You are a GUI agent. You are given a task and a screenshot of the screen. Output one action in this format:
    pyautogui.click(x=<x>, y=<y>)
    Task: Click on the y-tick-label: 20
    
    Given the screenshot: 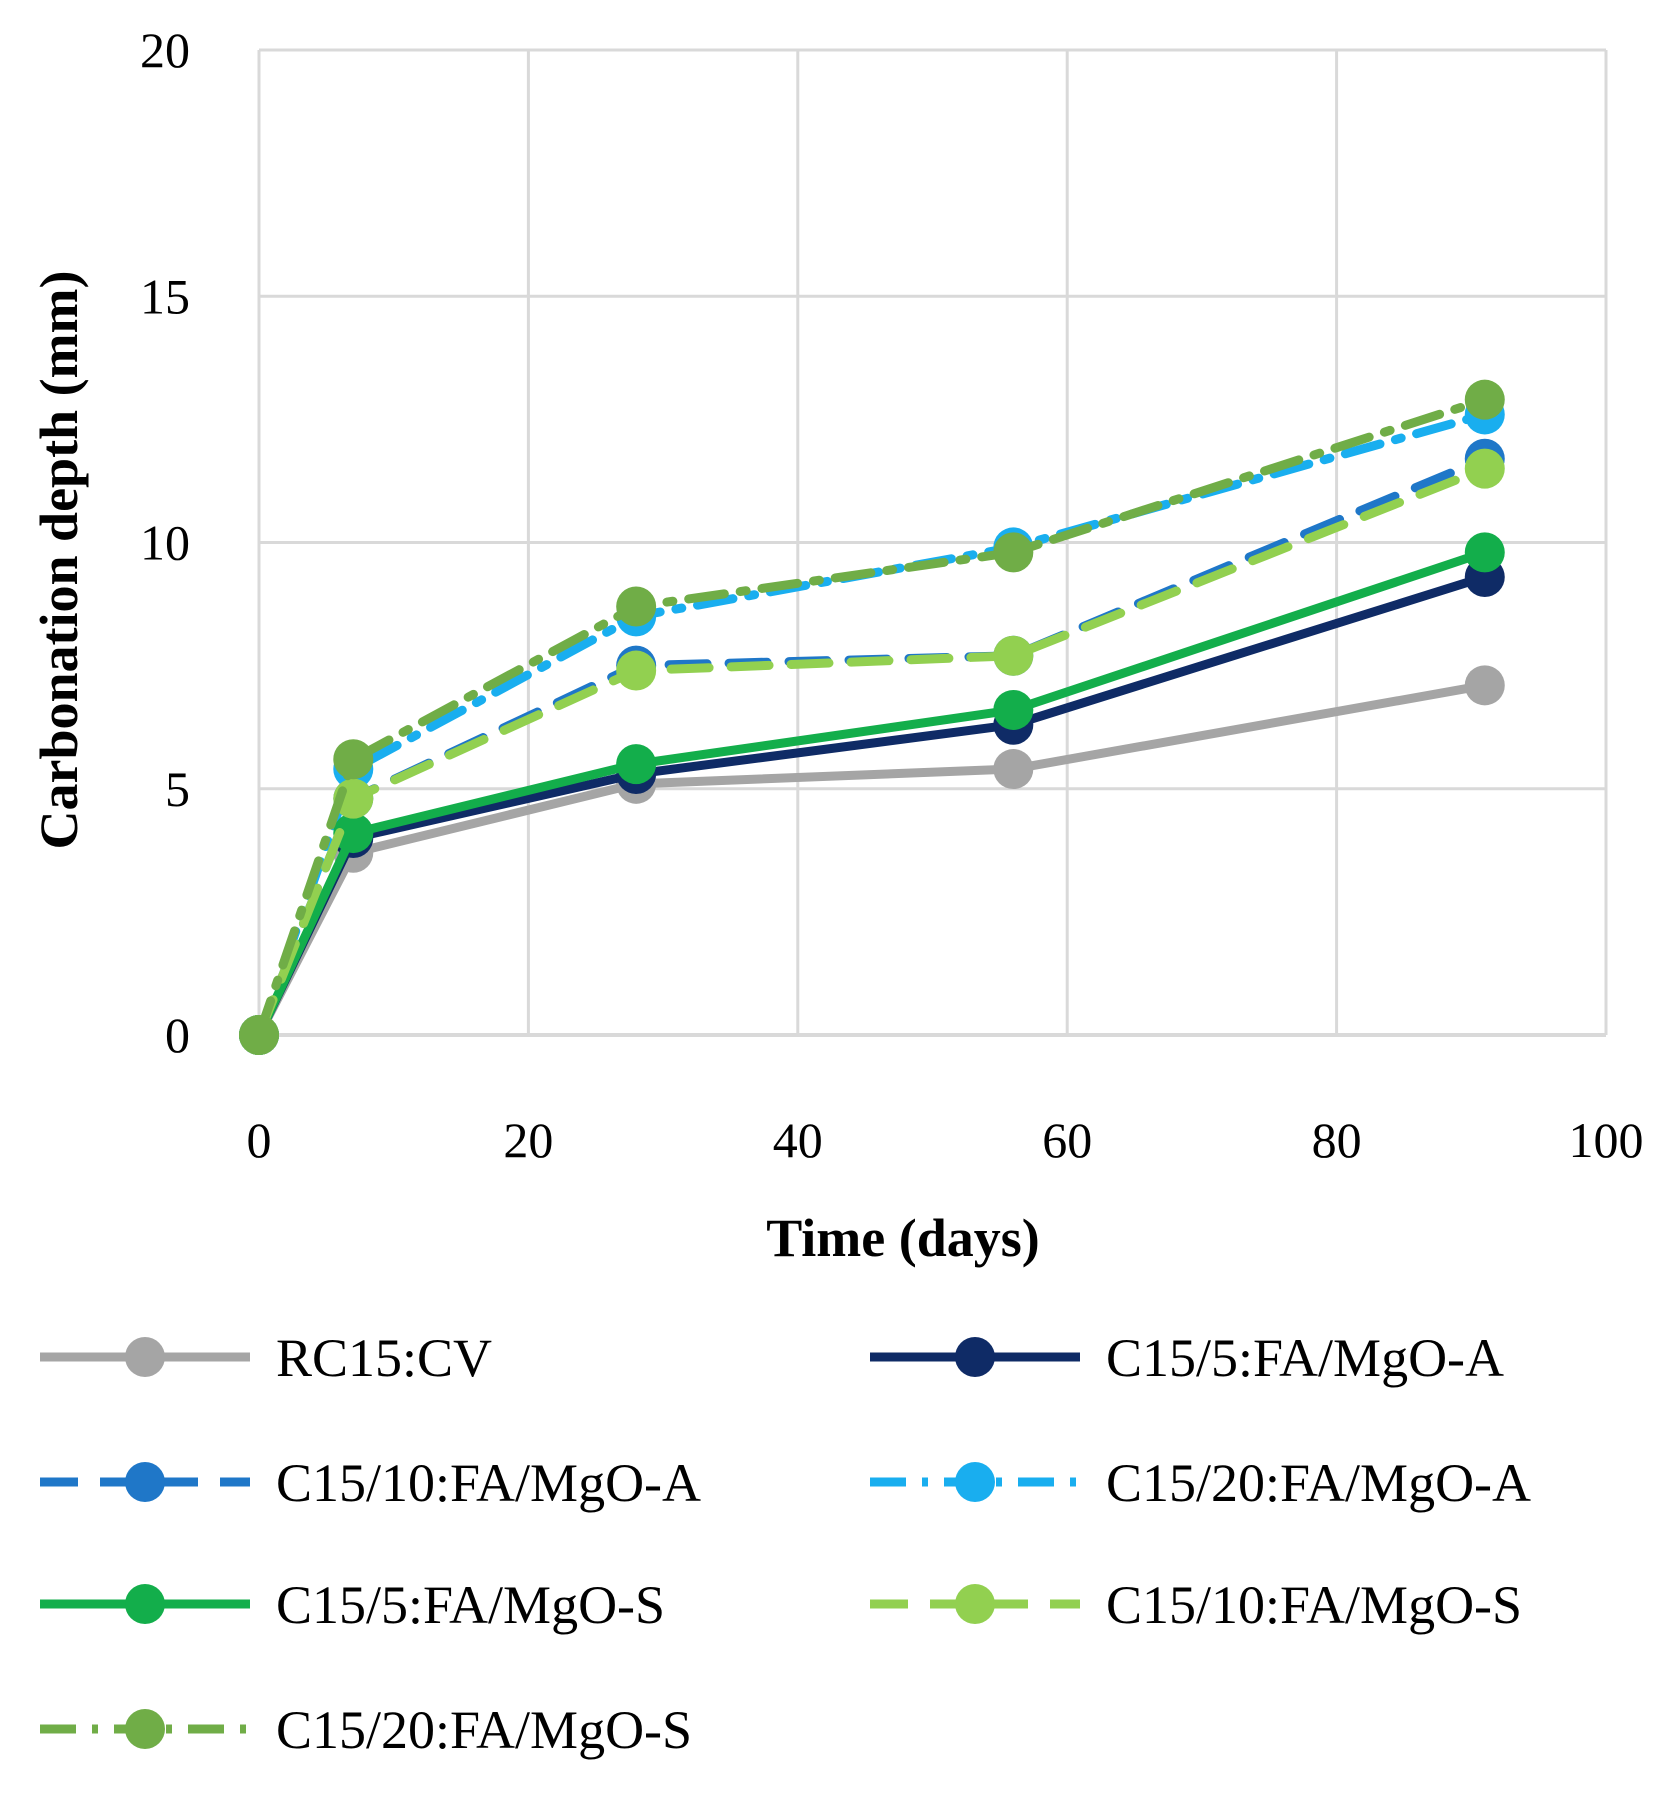 What is the action you would take?
    pyautogui.click(x=165, y=50)
    